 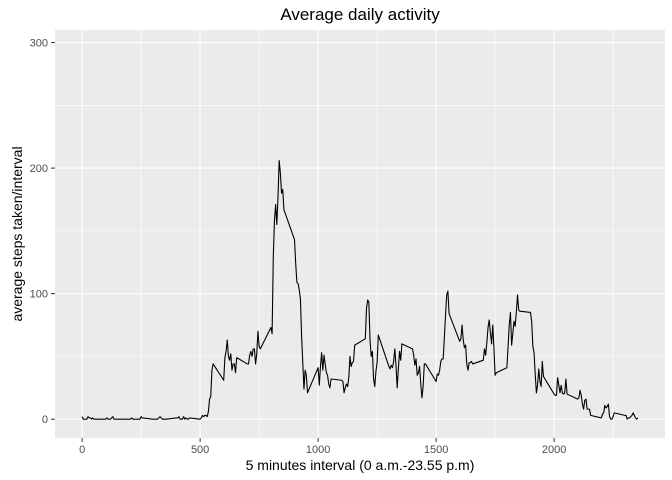 I want to click on chart-title: Average daily activity, so click(x=360, y=14).